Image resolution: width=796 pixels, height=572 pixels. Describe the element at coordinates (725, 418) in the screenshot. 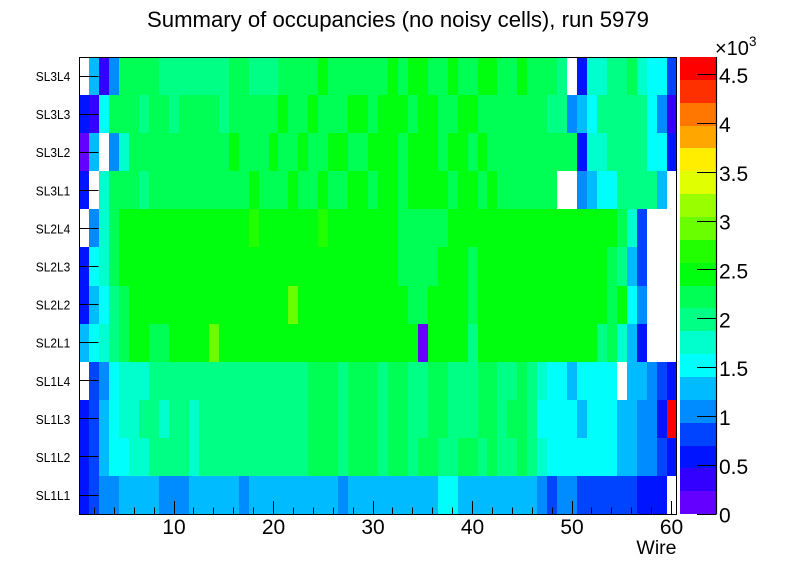

I see `svg-text: 1` at that location.